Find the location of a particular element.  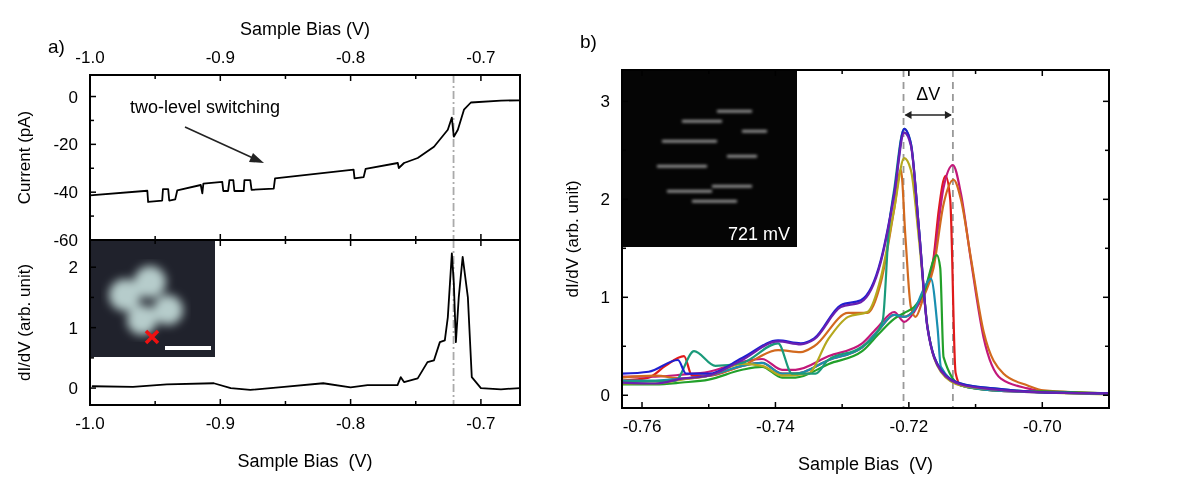

annotation: ΔV is located at coordinates (928, 94).